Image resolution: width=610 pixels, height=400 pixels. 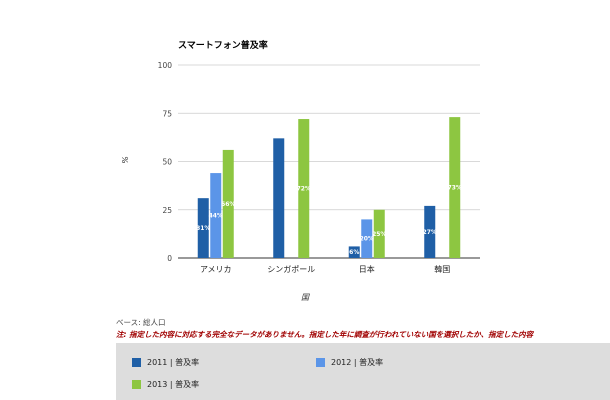 What do you see at coordinates (136, 384) in the screenshot?
I see `legend-swatch-2013` at bounding box center [136, 384].